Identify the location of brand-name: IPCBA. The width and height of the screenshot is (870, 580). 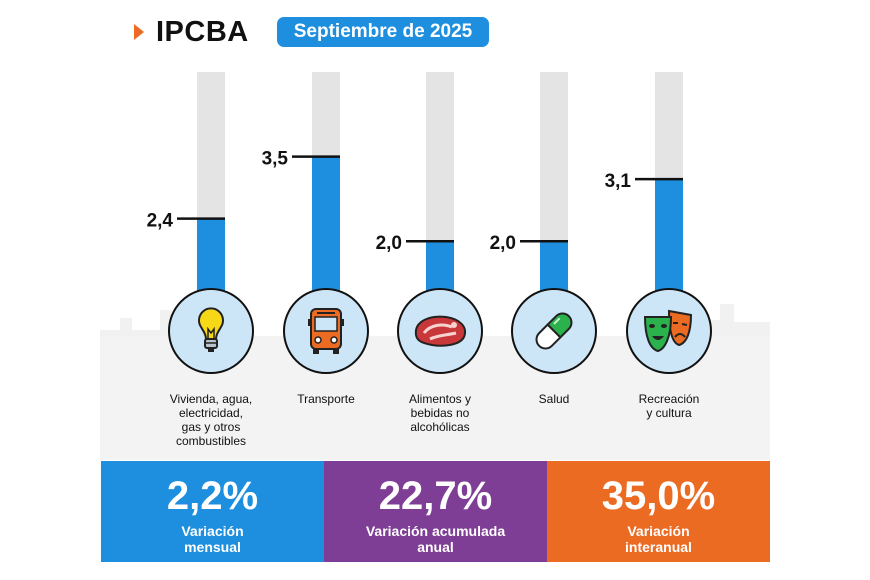
(202, 32).